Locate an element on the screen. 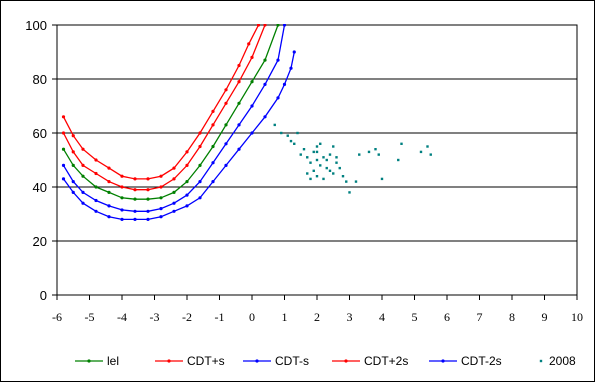 The width and height of the screenshot is (595, 382). x-tick-label: -1 is located at coordinates (220, 317).